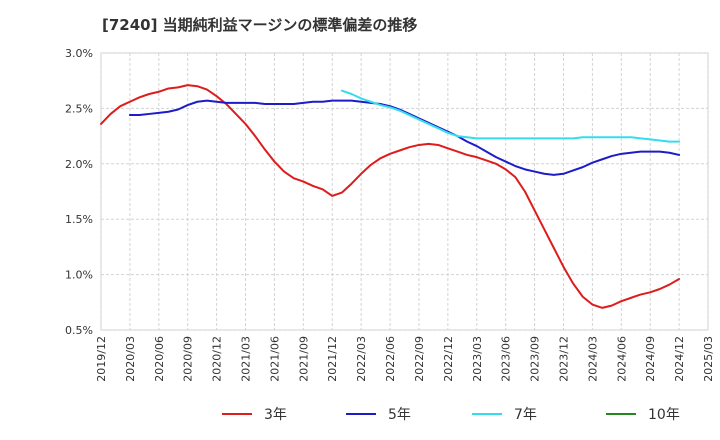 Image resolution: width=720 pixels, height=440 pixels. What do you see at coordinates (79, 330) in the screenshot?
I see `y-tick-label: 0.5%` at bounding box center [79, 330].